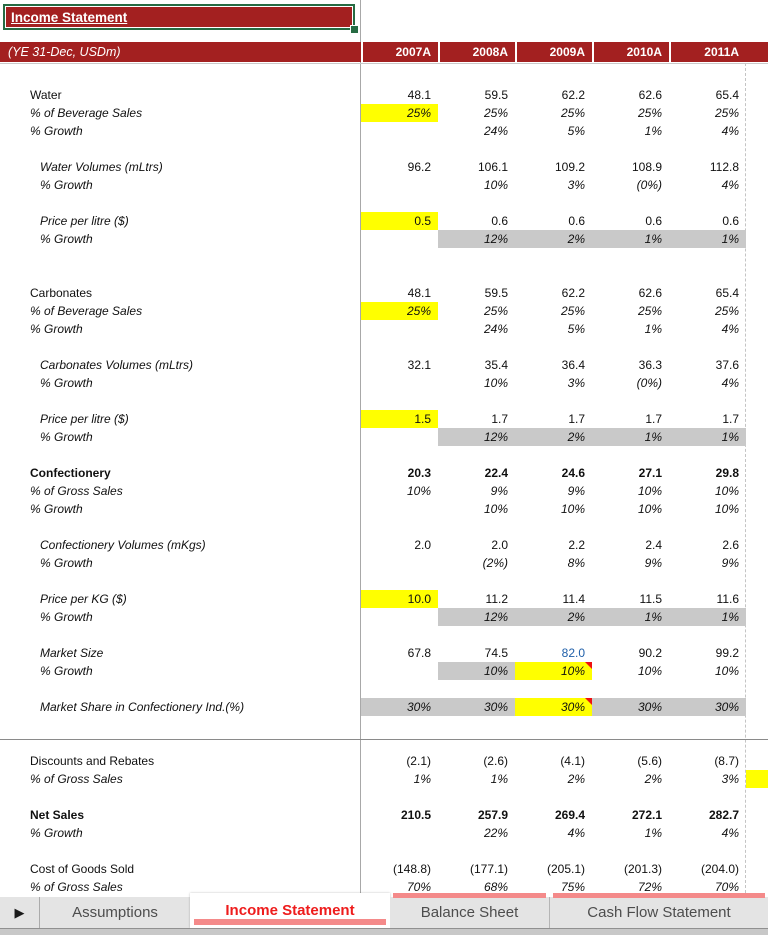 The height and width of the screenshot is (935, 768). Describe the element at coordinates (630, 52) in the screenshot. I see `header-year-2010: 2010A` at that location.